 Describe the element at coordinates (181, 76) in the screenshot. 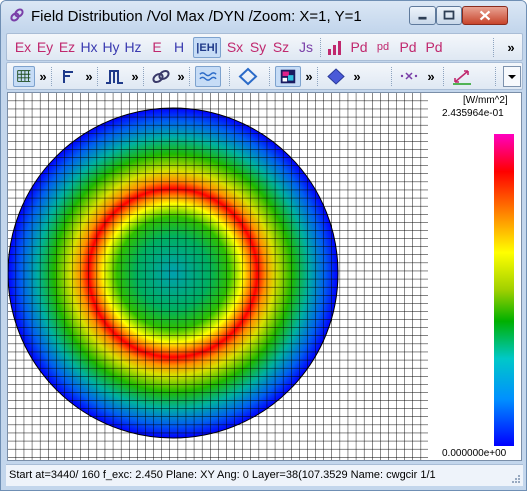

I see `link-chevron-icon: »` at that location.